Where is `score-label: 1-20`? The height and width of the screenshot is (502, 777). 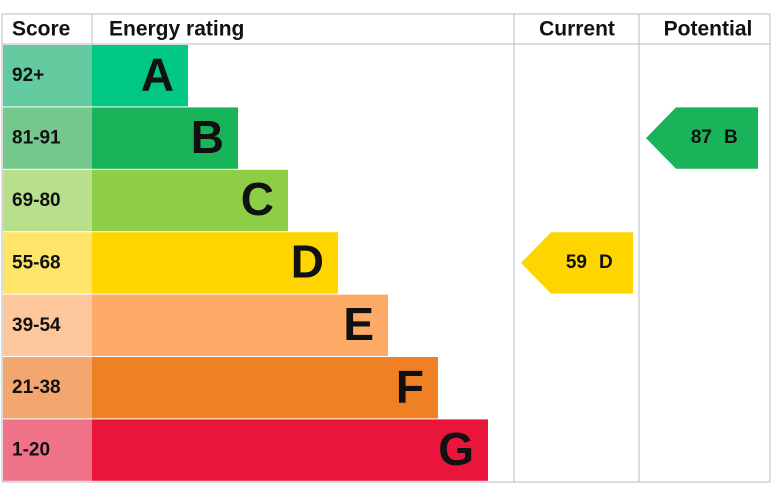 score-label: 1-20 is located at coordinates (31, 450).